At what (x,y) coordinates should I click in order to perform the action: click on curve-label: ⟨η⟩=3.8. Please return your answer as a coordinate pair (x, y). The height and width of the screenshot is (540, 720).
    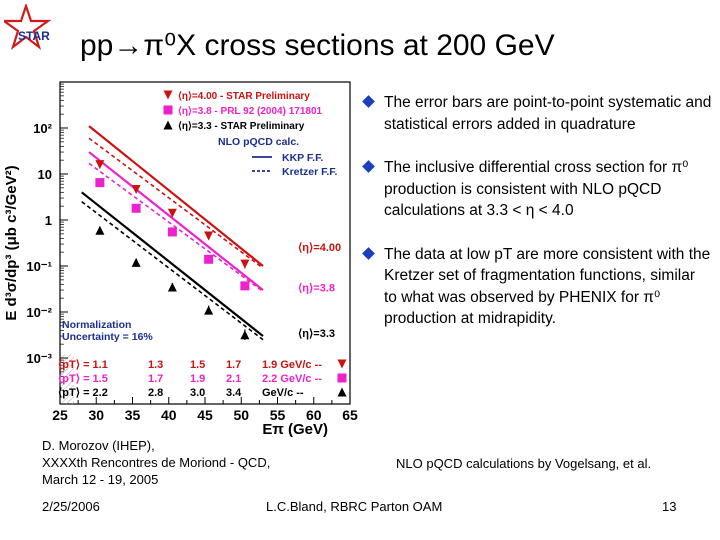
    Looking at the image, I should click on (316, 289).